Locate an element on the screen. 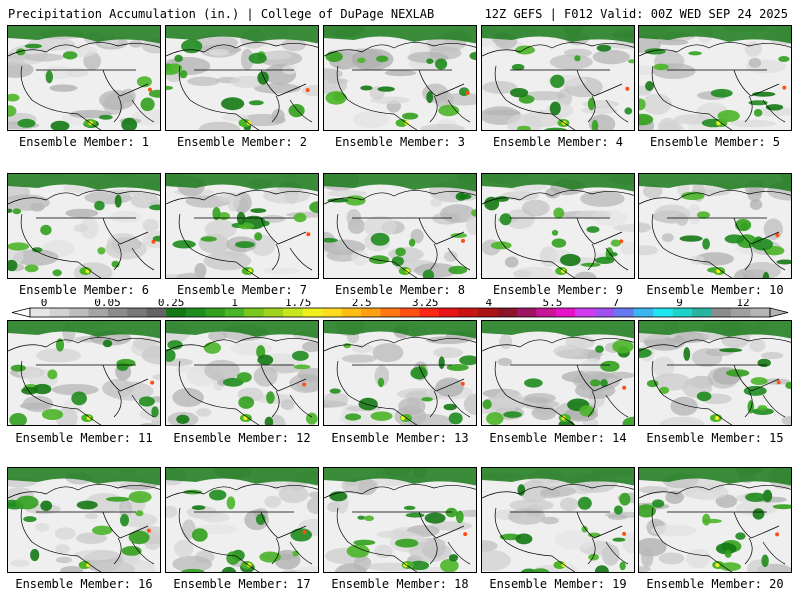 Image resolution: width=800 pixels, height=600 pixels. colorbar-outline is located at coordinates (400, 312).